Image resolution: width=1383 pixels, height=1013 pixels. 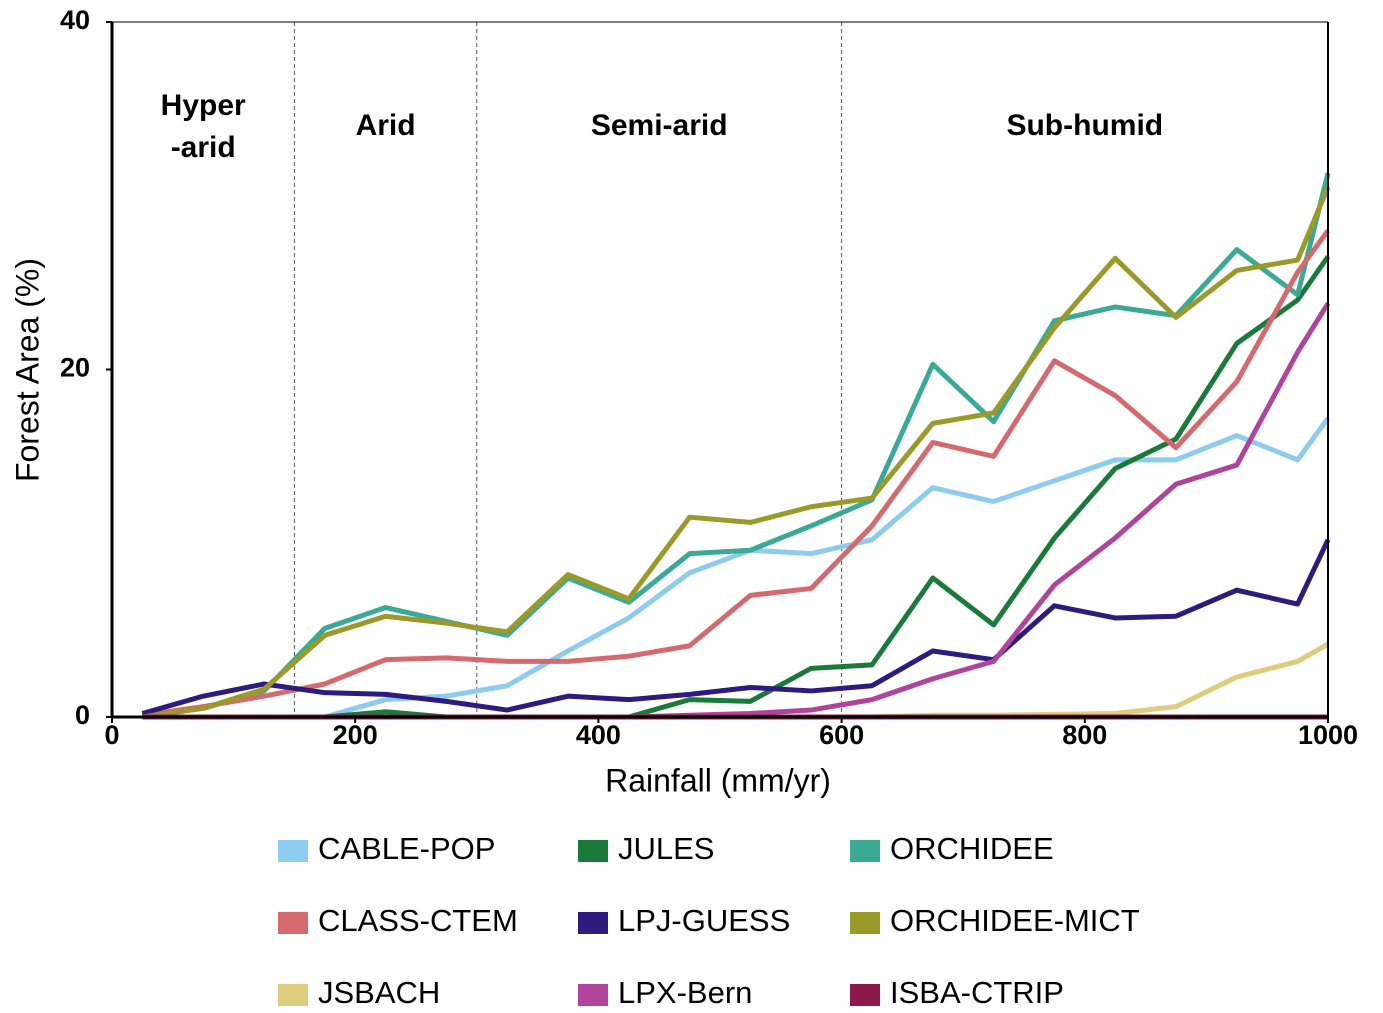 I want to click on zone-label: Hyper, so click(x=203, y=105).